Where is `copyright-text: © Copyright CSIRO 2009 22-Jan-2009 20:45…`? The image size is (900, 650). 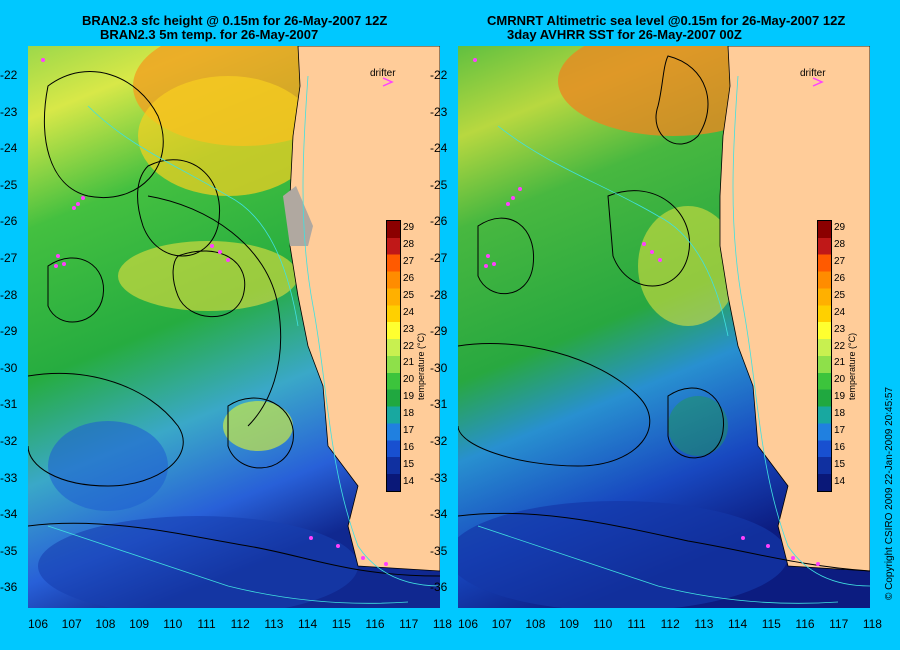 copyright-text: © Copyright CSIRO 2009 22-Jan-2009 20:45… is located at coordinates (889, 493).